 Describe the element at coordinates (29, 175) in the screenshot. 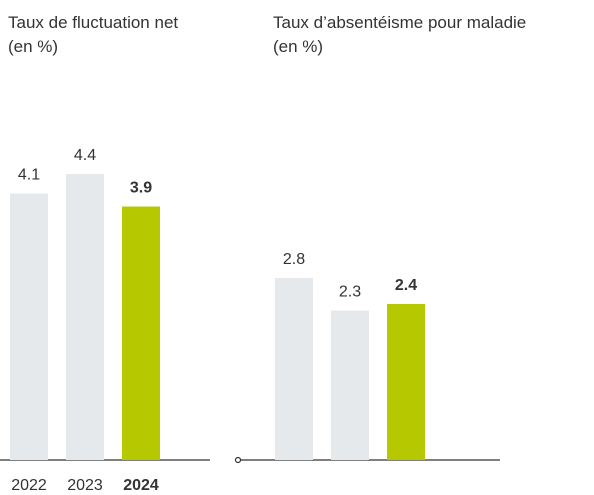

I see `value-label: 4.1` at that location.